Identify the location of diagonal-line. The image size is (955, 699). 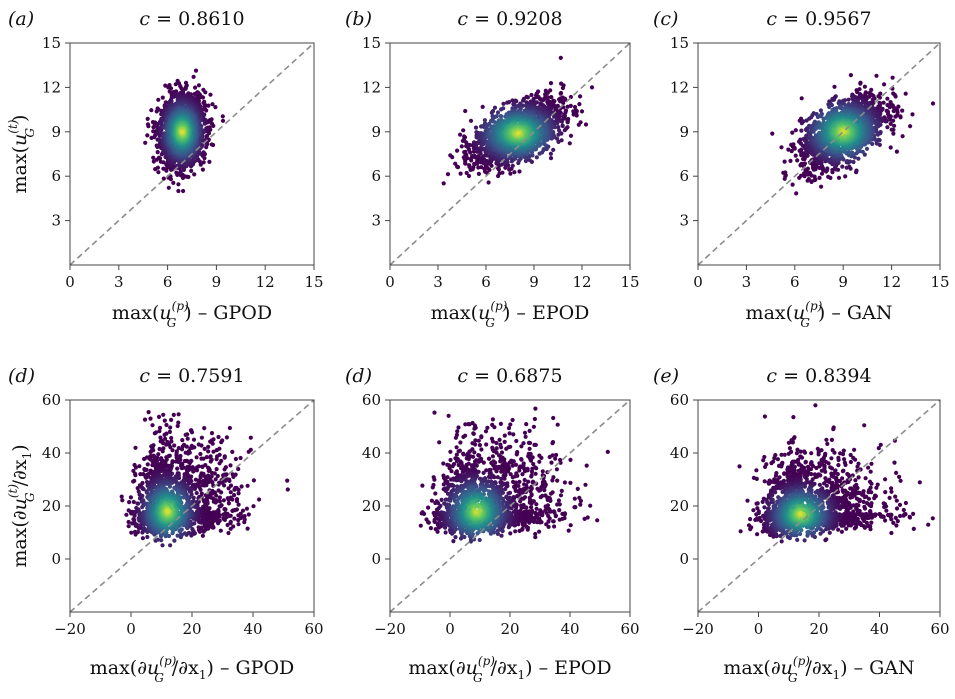
(510, 154).